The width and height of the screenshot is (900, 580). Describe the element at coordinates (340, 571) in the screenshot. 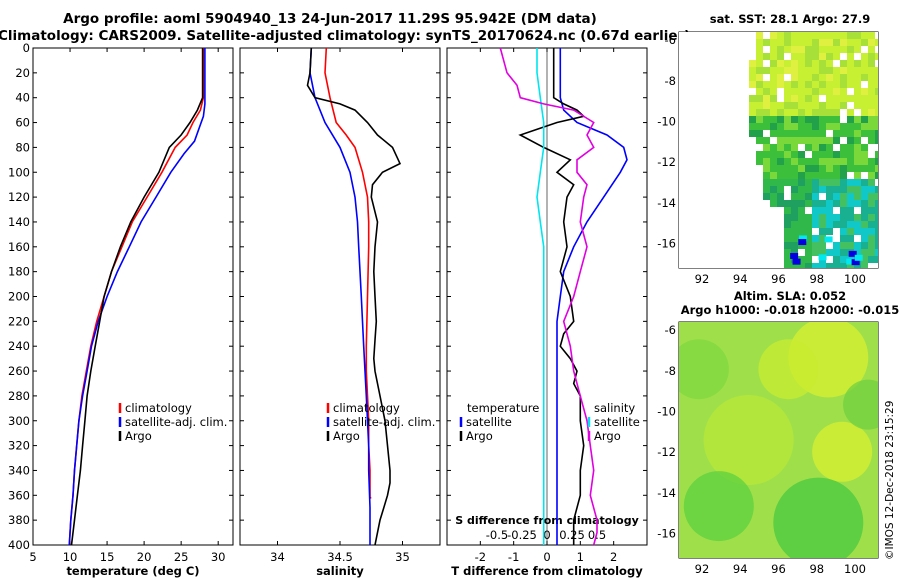

I see `salinity-xlabel: salinity` at that location.